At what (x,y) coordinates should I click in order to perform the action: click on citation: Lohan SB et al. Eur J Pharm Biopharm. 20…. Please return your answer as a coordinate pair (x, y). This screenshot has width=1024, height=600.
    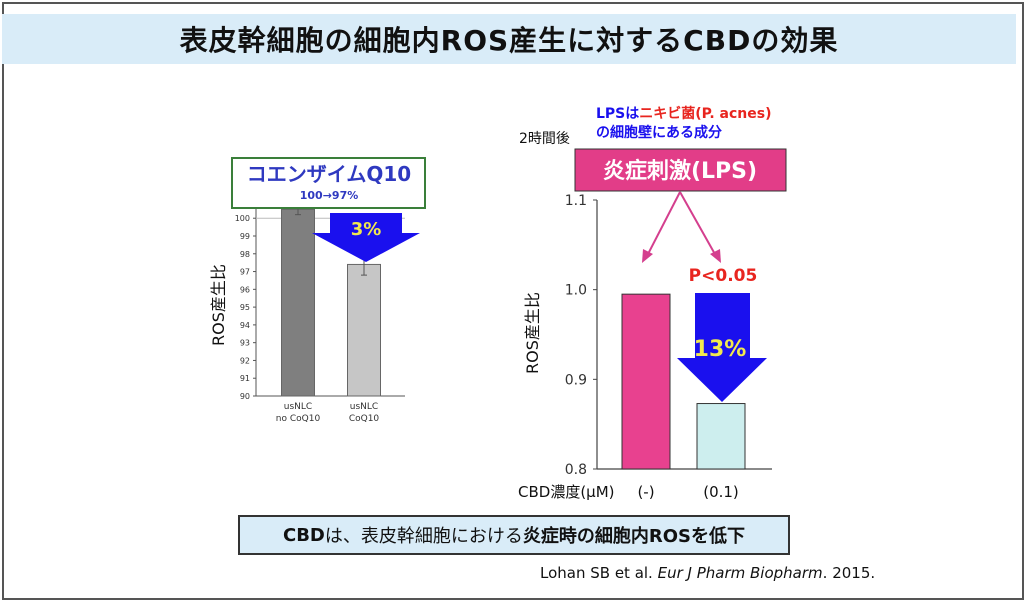
    Looking at the image, I should click on (707, 573).